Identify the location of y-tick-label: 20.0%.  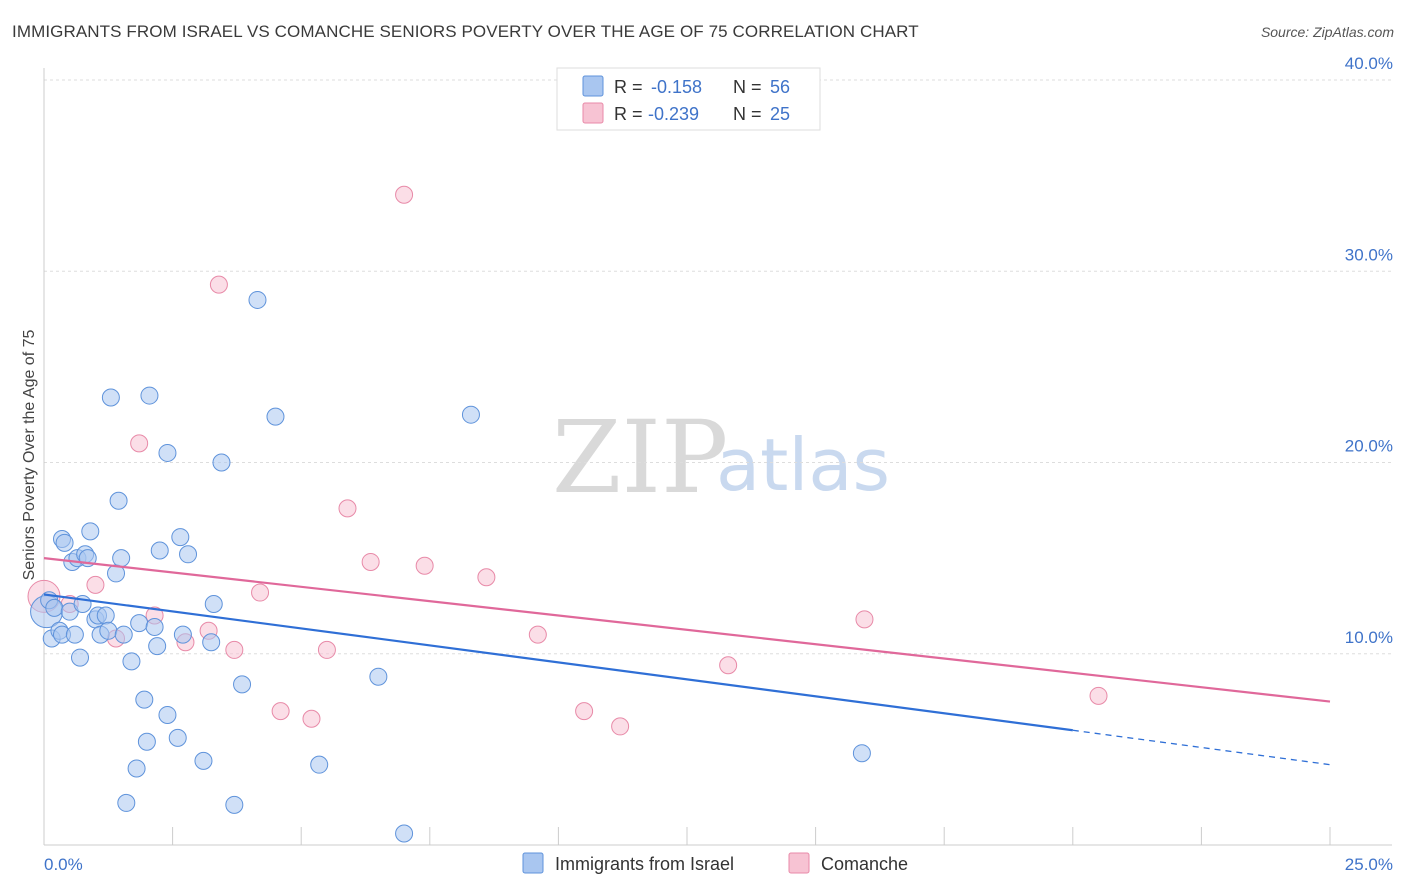
(1369, 446).